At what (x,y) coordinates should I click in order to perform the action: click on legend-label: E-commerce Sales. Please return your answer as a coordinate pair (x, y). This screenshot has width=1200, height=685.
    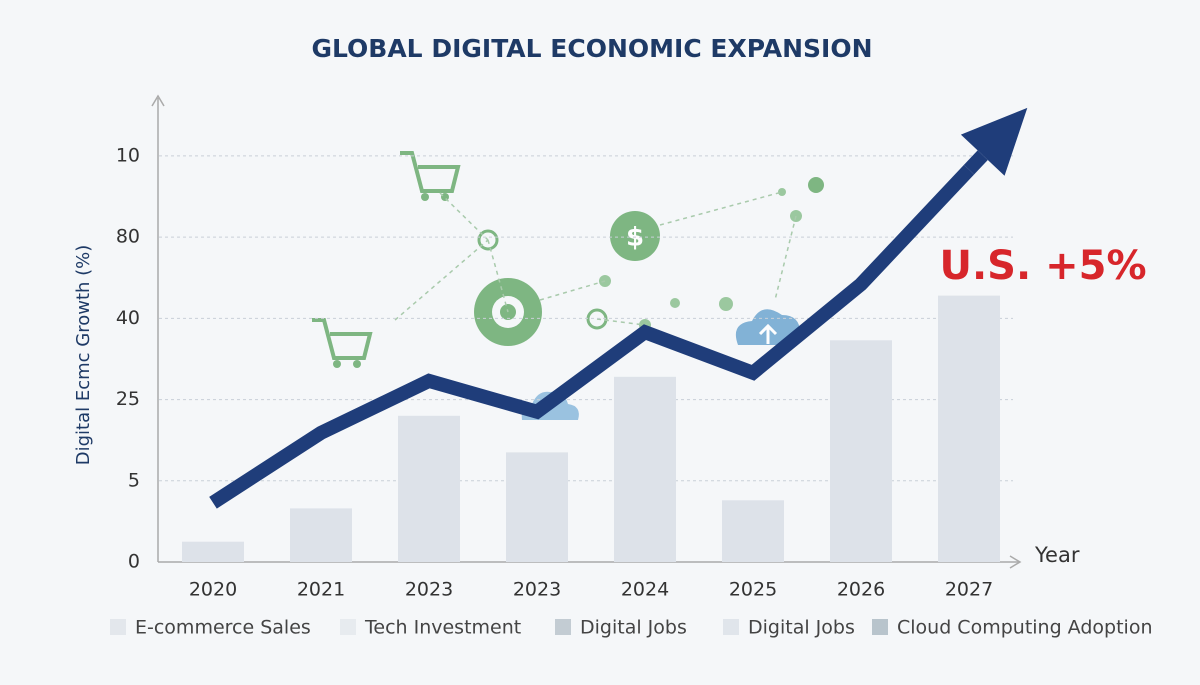
    Looking at the image, I should click on (223, 628).